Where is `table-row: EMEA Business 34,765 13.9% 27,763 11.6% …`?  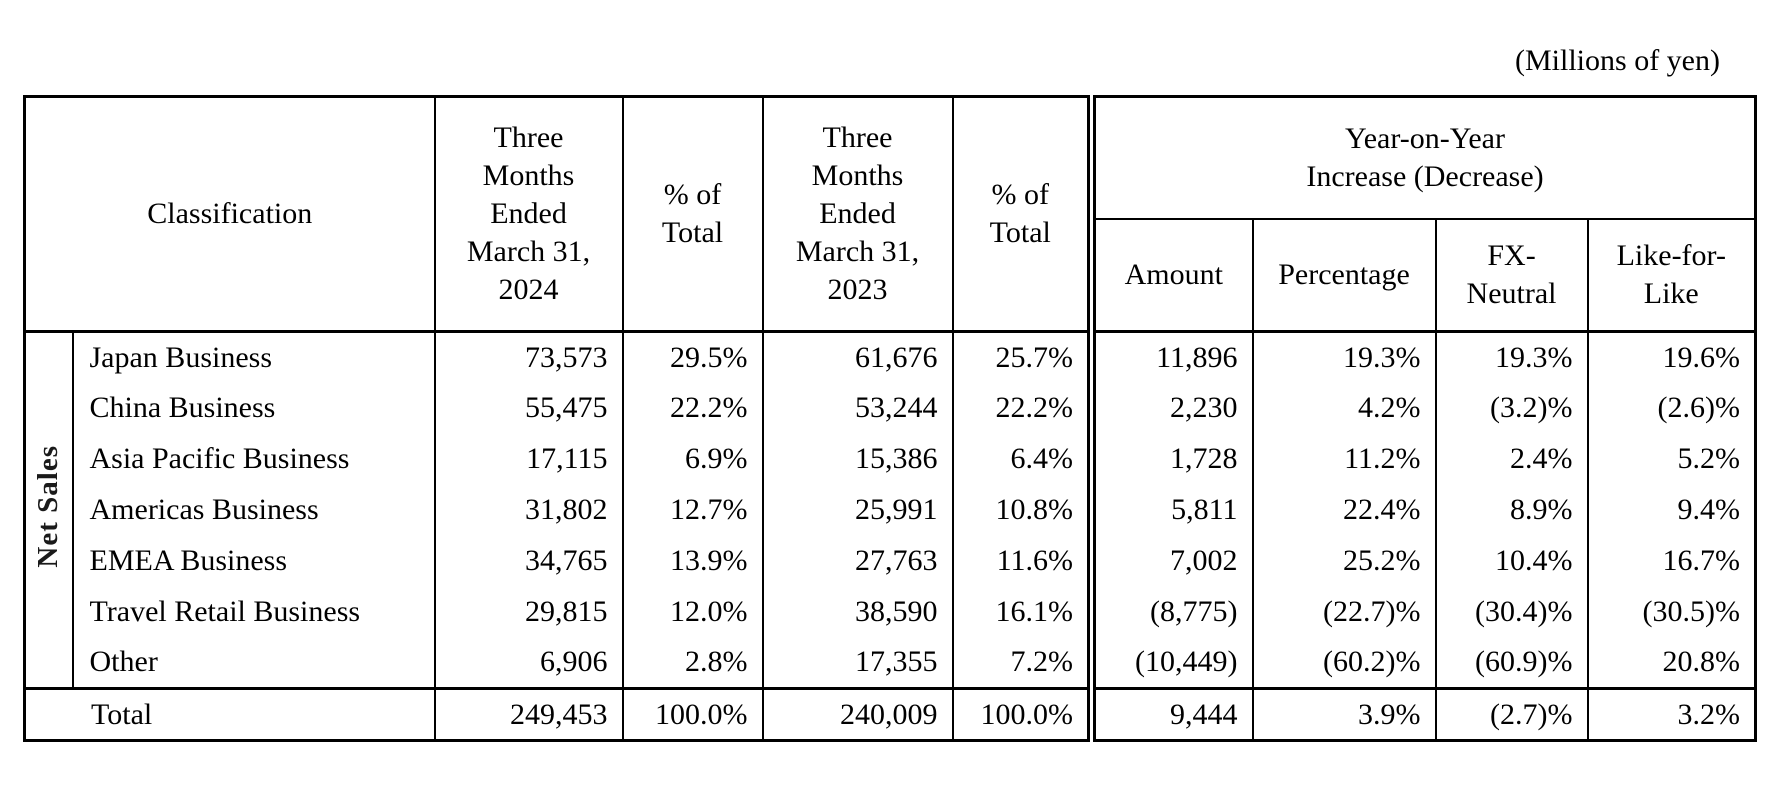
table-row: EMEA Business 34,765 13.9% 27,763 11.6% … is located at coordinates (891, 561).